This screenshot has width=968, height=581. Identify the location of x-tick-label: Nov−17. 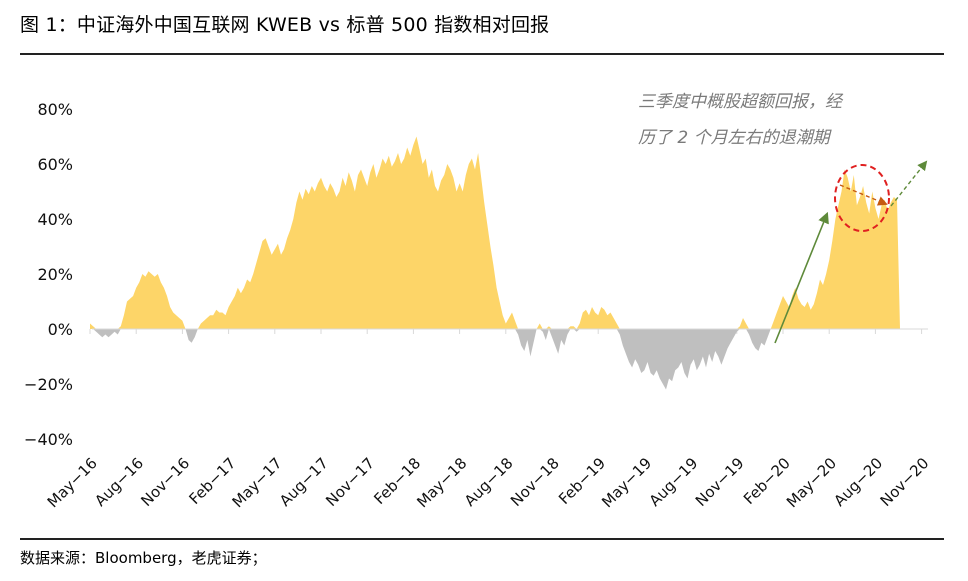
(350, 482).